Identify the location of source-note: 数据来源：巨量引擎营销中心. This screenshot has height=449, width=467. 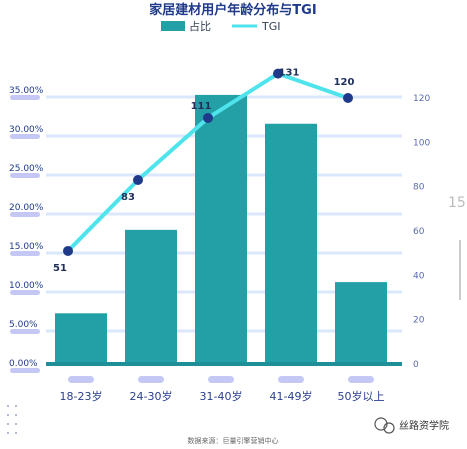
(233, 440).